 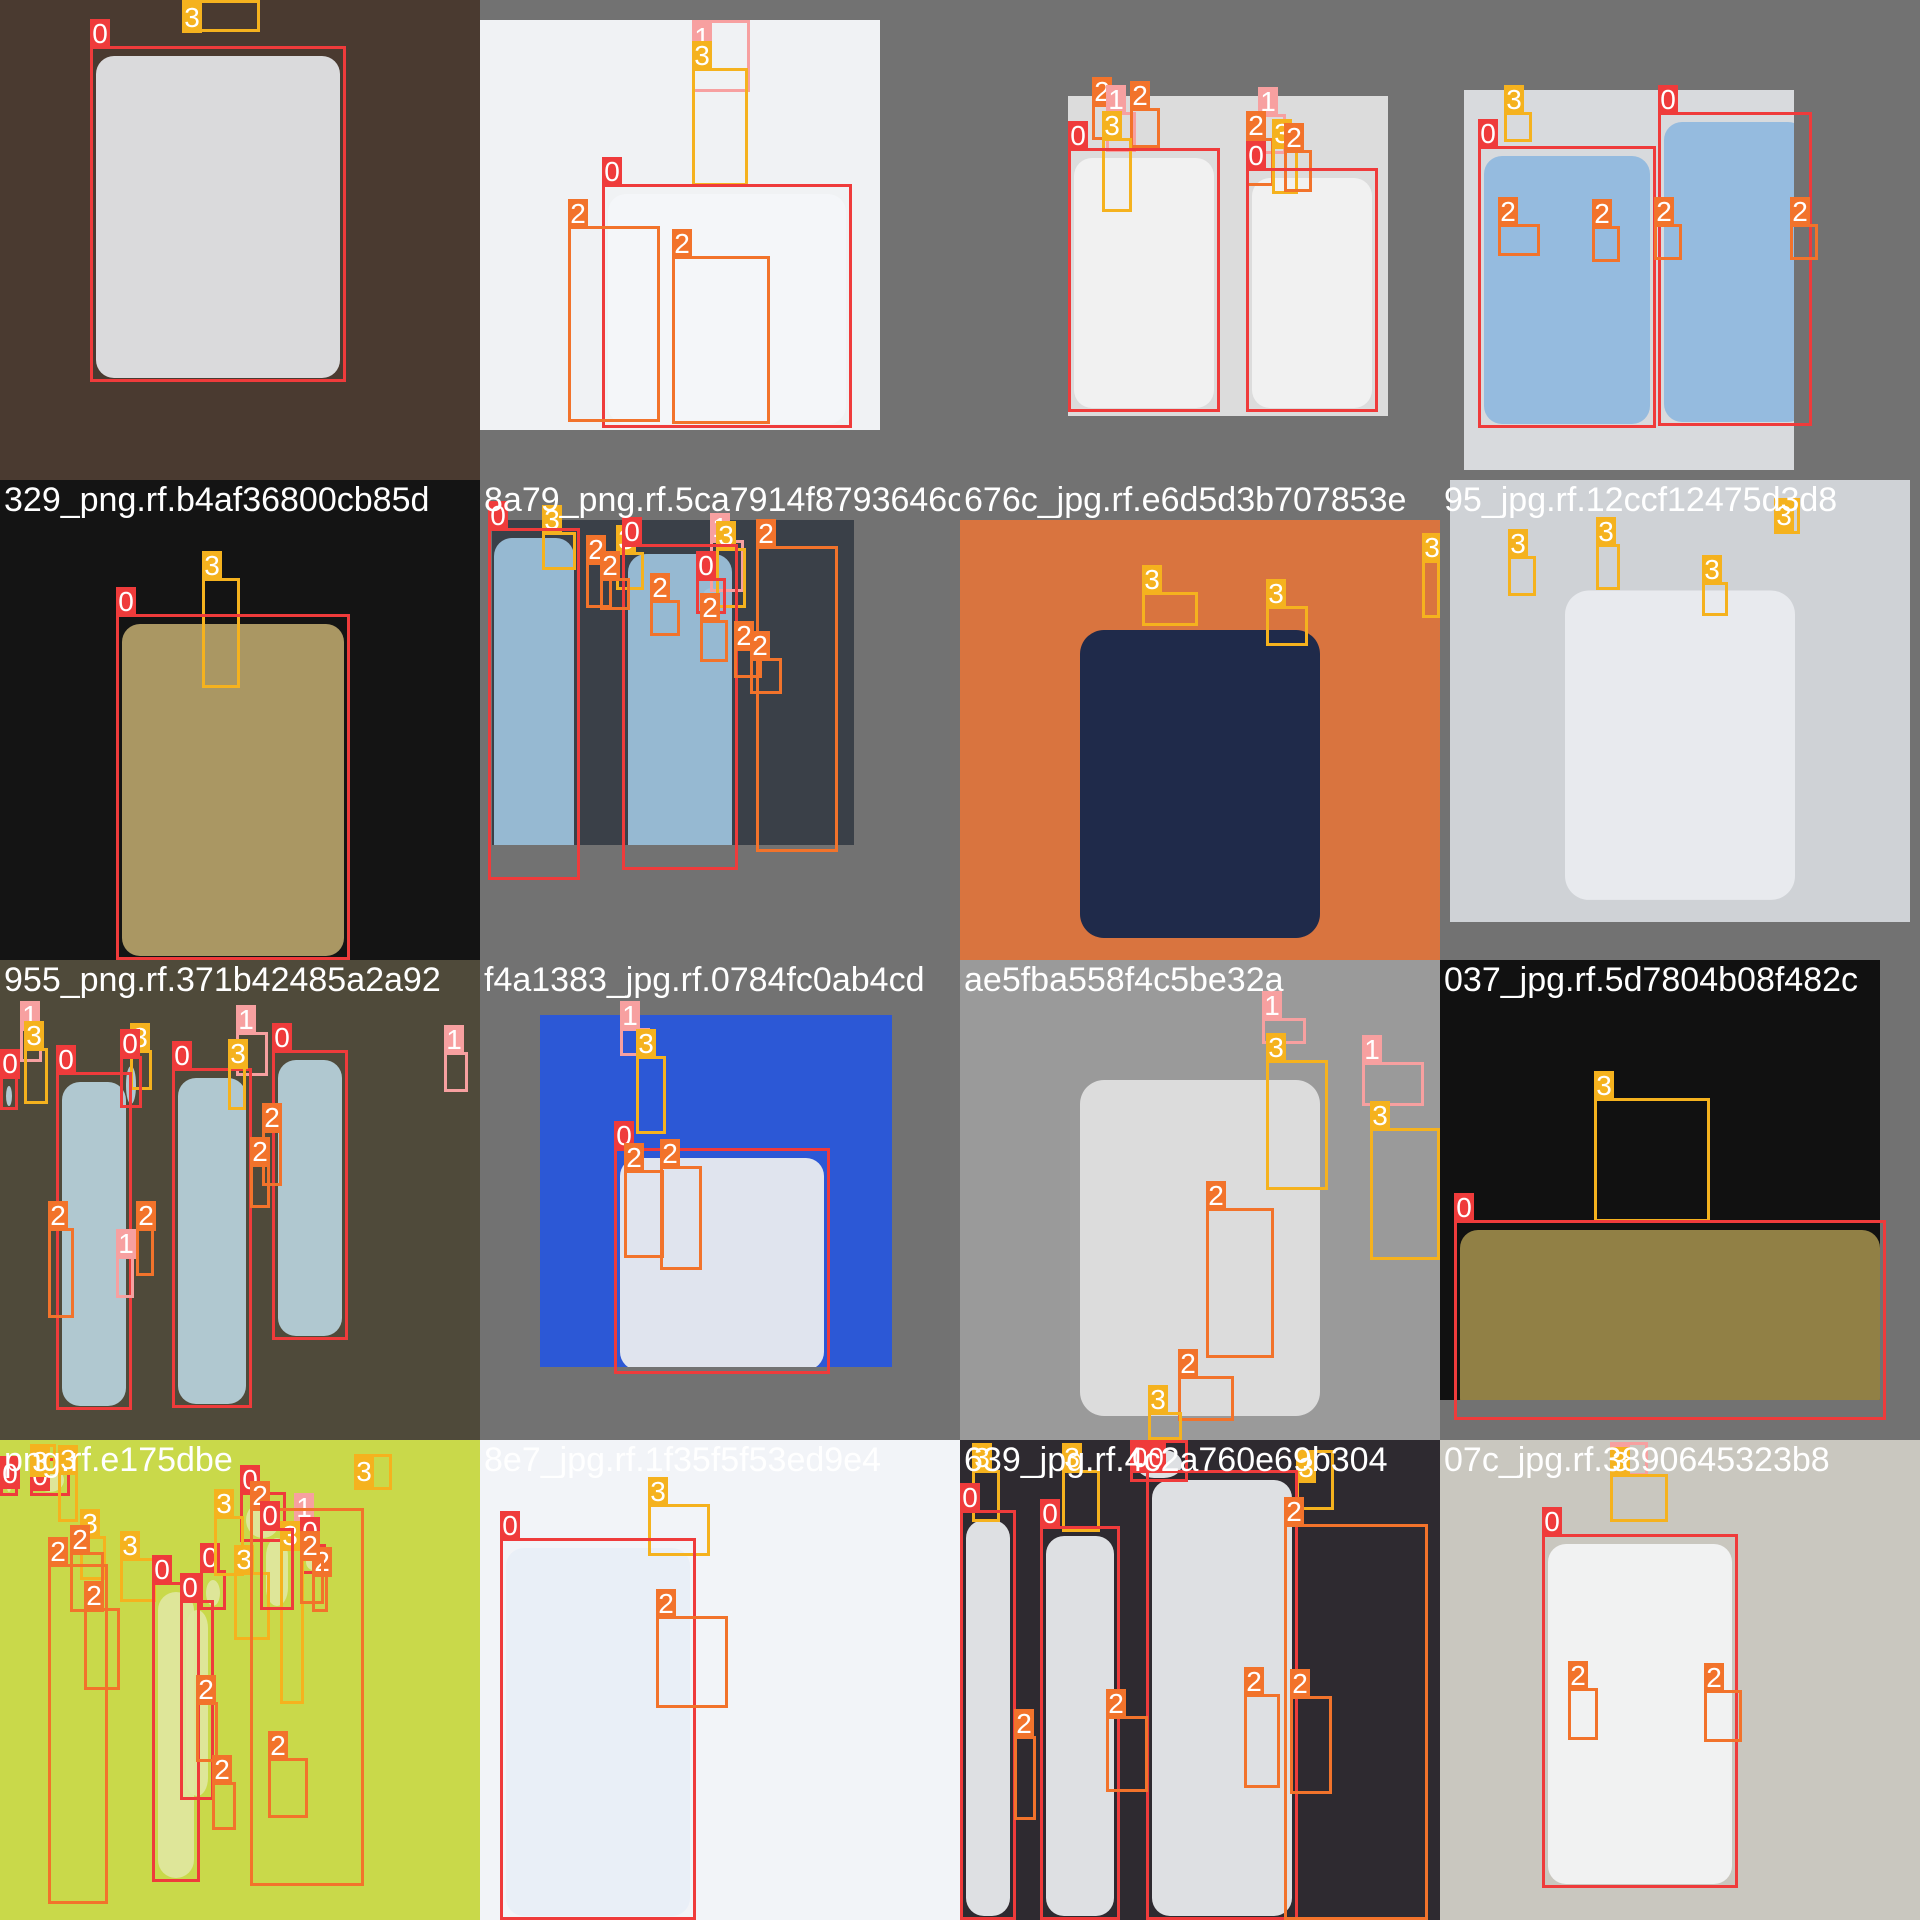 I want to click on mosaic-tile-13: 0 3 3 0 3 1 0 3 2 2 0 0 3 3 3 2 0 0 2 3 0 2 2 2 2 2 png.rf.e175dbe, so click(x=240, y=1680).